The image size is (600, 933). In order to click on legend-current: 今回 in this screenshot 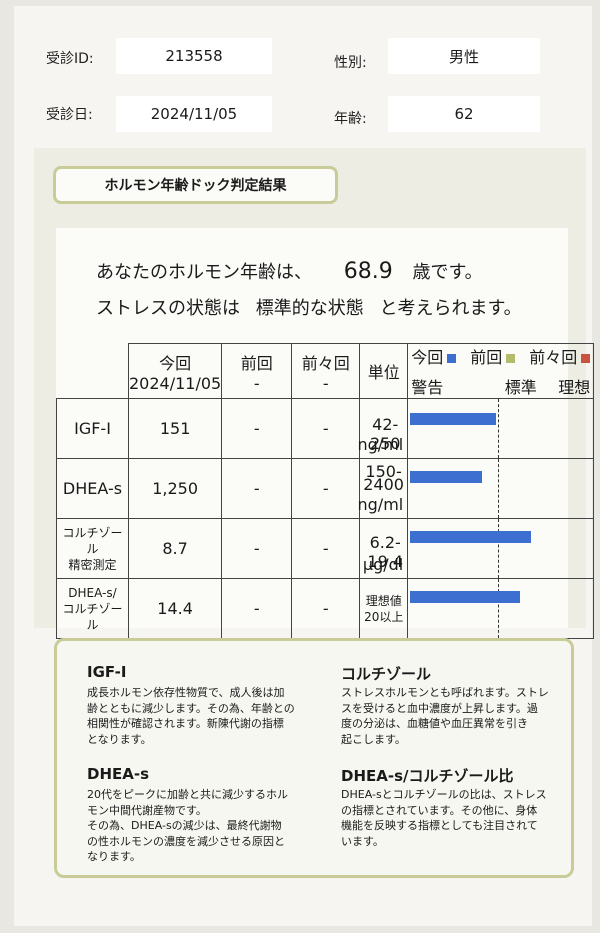, I will do `click(434, 356)`.